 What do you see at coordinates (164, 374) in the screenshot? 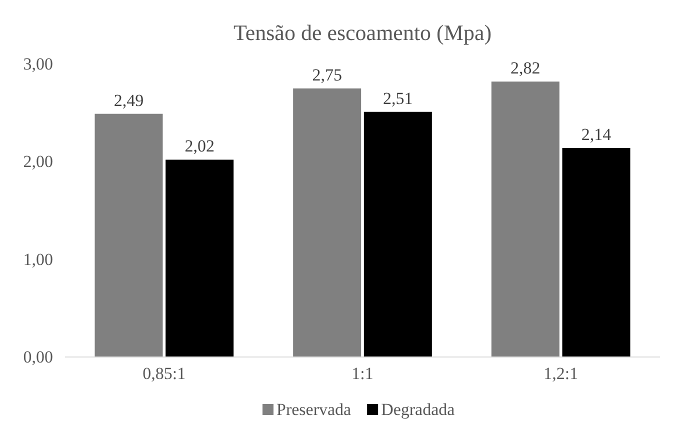
I see `x-tick-label: 0,85:1` at bounding box center [164, 374].